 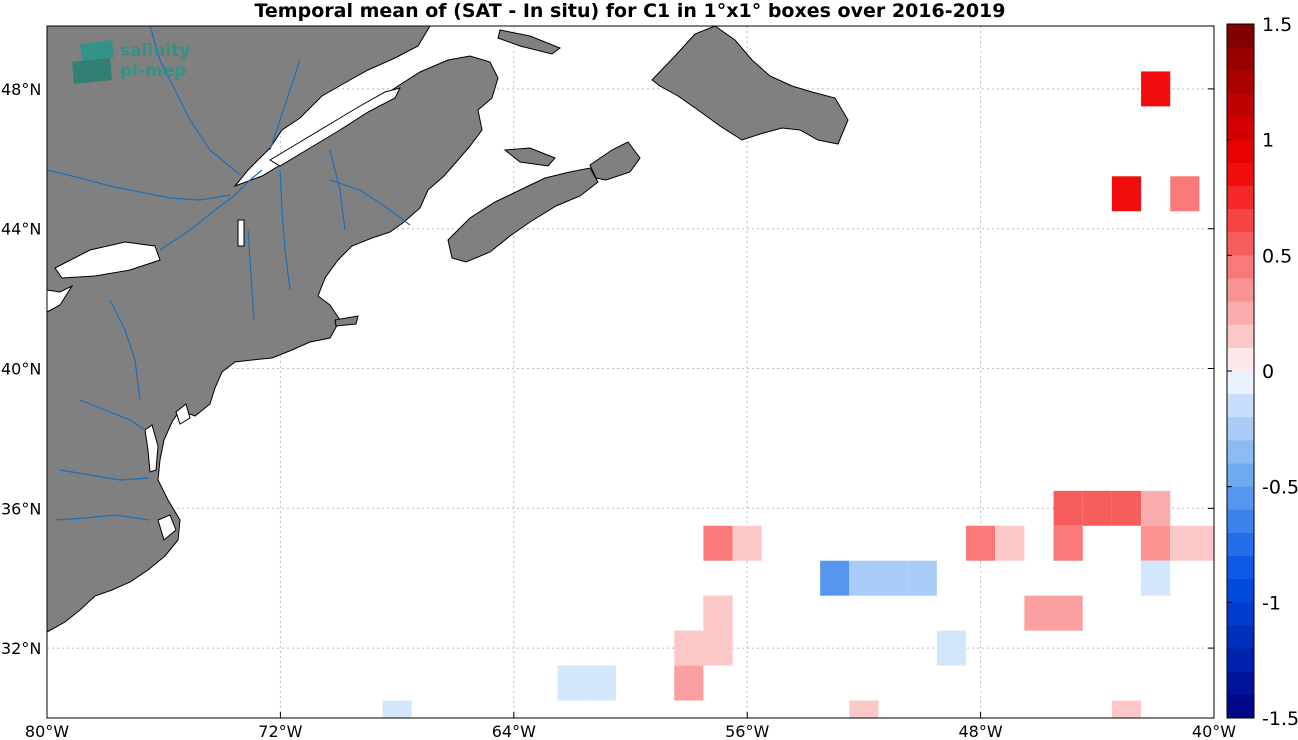 I want to click on colorbar-labels: 1.5 1 0.5 0 -0.5 -1 -1.5, so click(x=1262, y=372).